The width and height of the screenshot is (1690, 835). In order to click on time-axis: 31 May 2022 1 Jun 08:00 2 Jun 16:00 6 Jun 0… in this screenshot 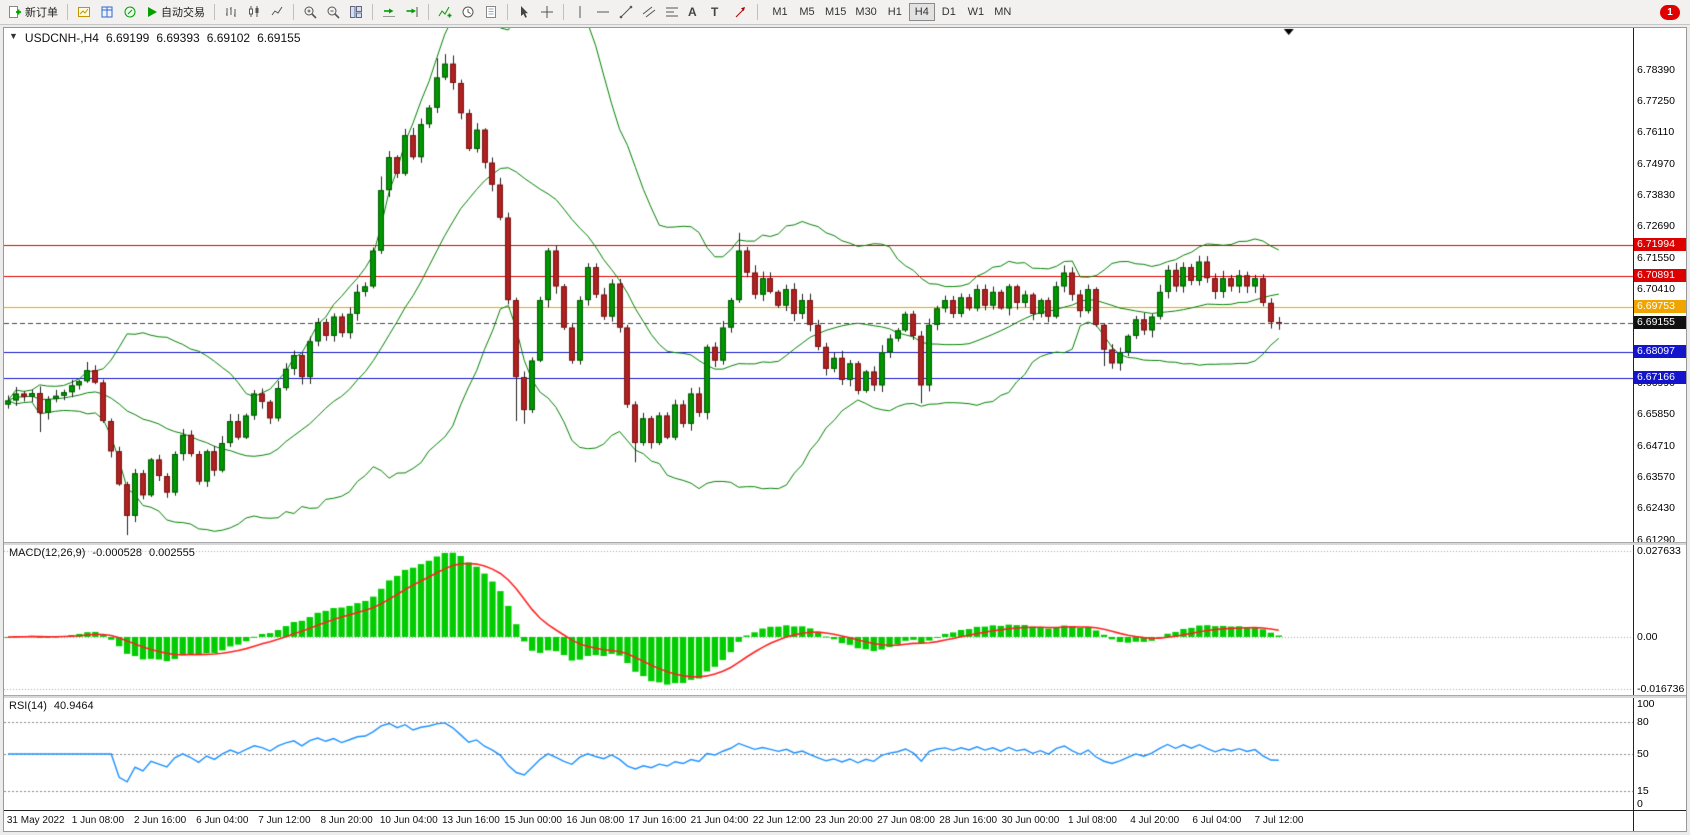, I will do `click(845, 820)`.